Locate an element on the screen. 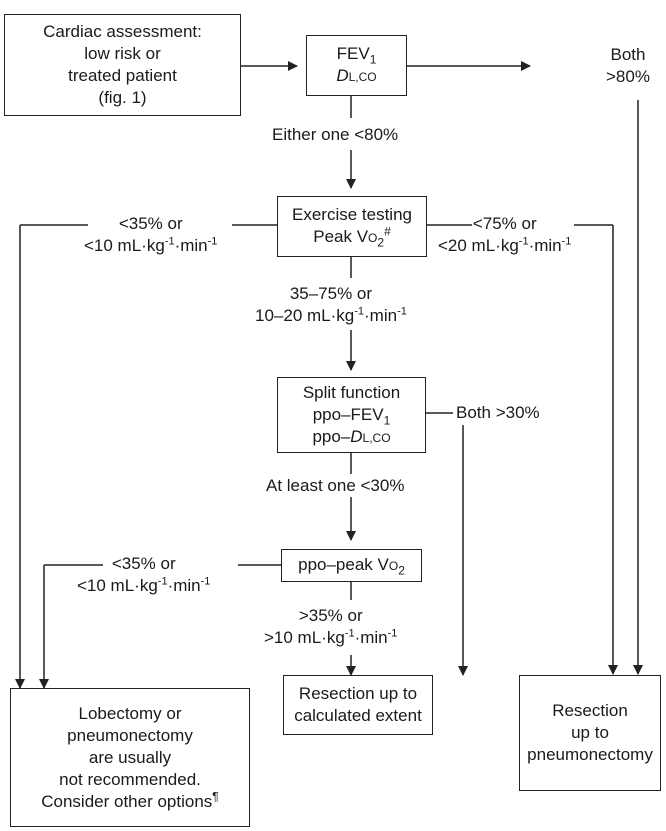  dlco-text: DL,CO is located at coordinates (356, 75).